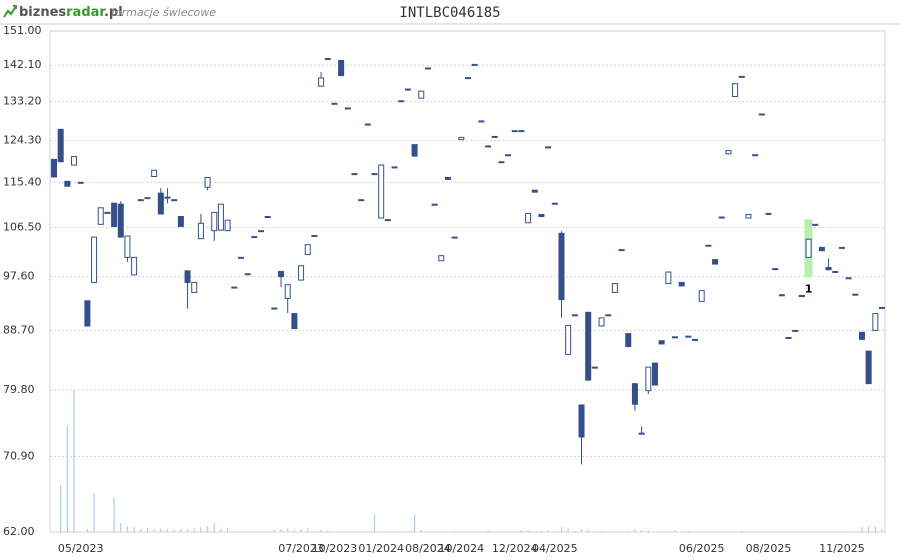 The height and width of the screenshot is (560, 900). I want to click on y-tick-label: 88.70, so click(19, 329).